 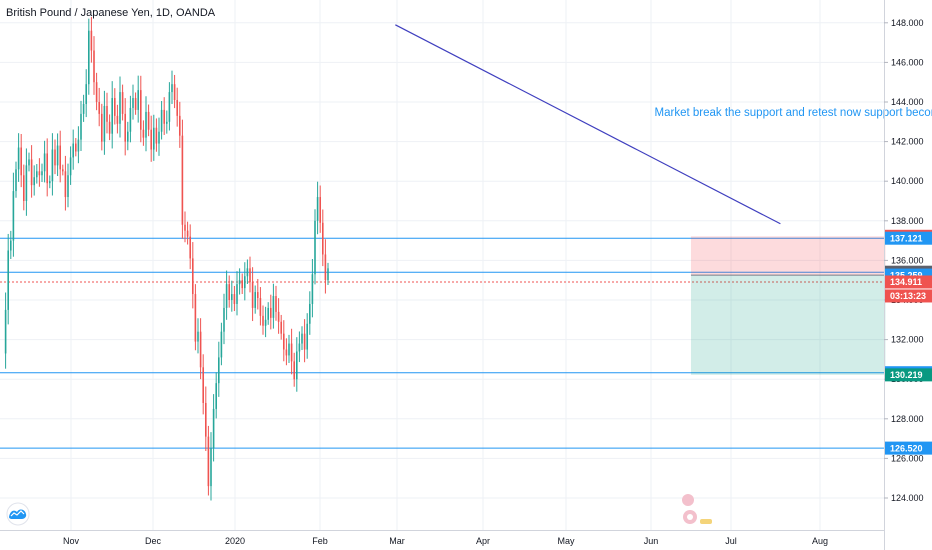 What do you see at coordinates (906, 275) in the screenshot?
I see `price-tag-label: 135.259` at bounding box center [906, 275].